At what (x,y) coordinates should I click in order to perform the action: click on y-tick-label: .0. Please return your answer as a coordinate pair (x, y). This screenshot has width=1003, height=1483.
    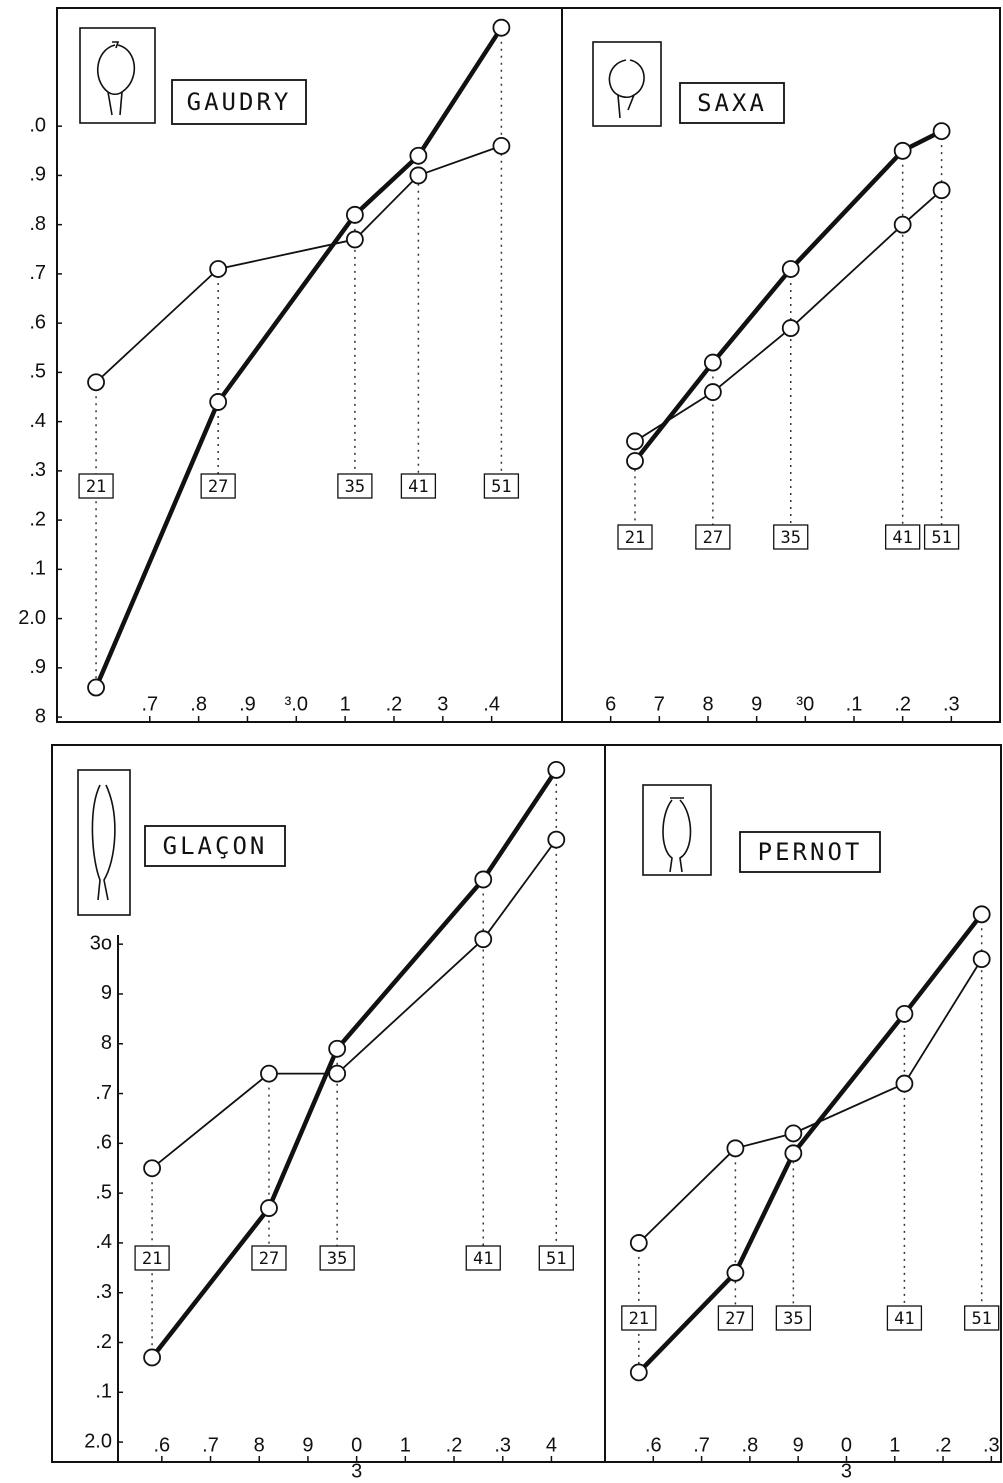
    Looking at the image, I should click on (37, 125).